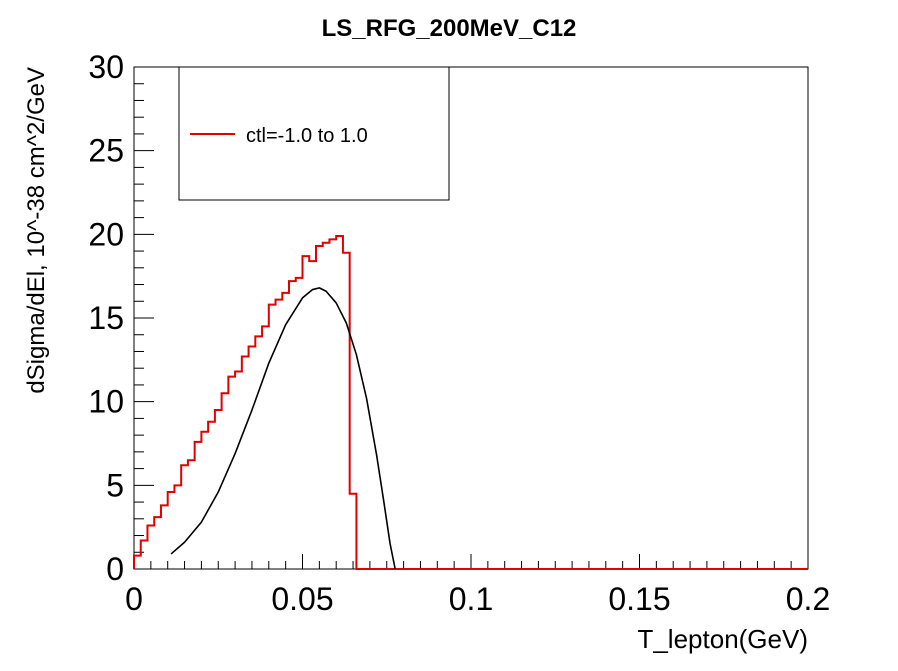  I want to click on legend-entry-label: ctl=-1.0 to 1.0, so click(307, 136).